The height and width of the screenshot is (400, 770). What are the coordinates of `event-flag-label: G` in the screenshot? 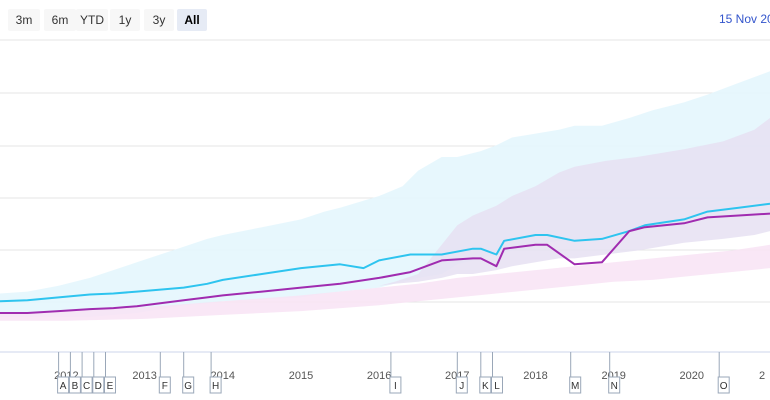 It's located at (188, 386).